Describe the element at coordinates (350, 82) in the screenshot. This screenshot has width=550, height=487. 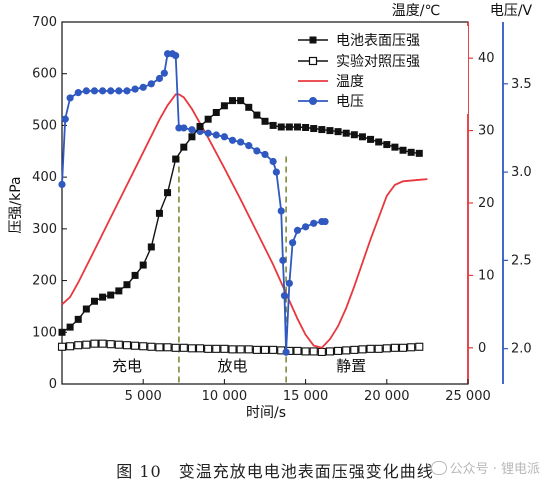
I see `legend-label-temperature: 温度` at that location.